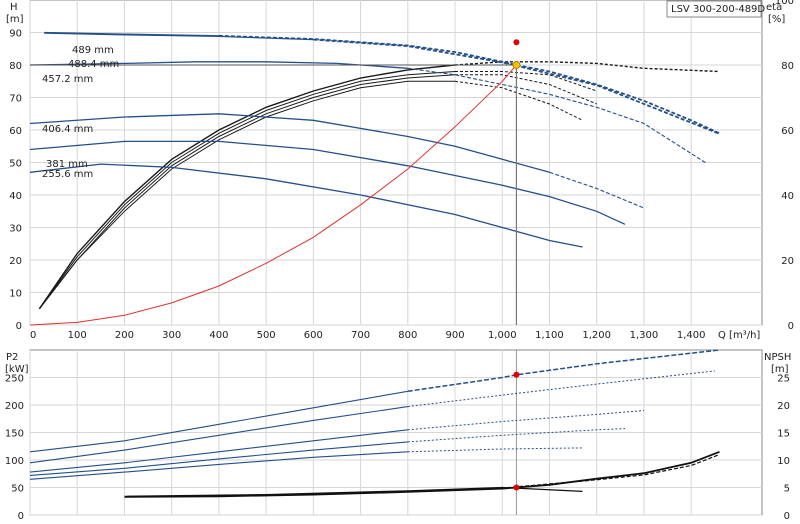 This screenshot has width=800, height=524. Describe the element at coordinates (124, 335) in the screenshot. I see `x-tick-label: 200` at that location.